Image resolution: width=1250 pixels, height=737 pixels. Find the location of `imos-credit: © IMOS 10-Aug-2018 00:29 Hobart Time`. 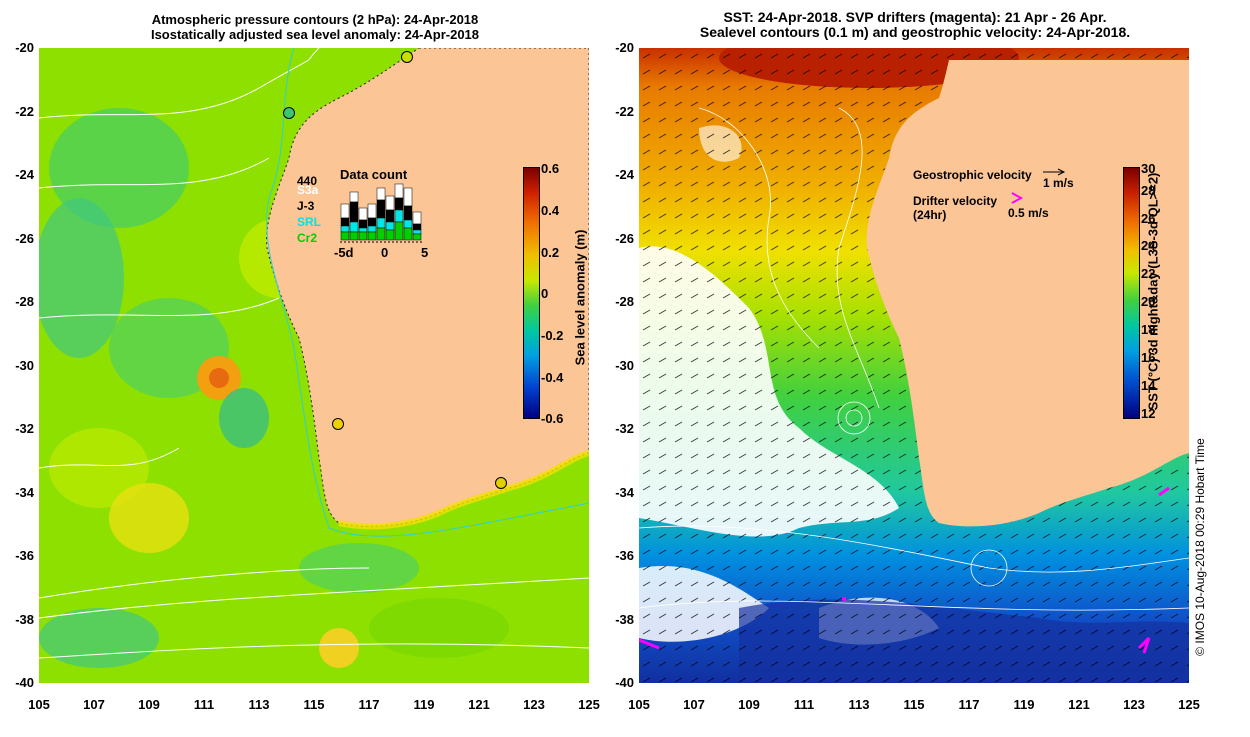

imos-credit: © IMOS 10-Aug-2018 00:29 Hobart Time is located at coordinates (1200, 547).